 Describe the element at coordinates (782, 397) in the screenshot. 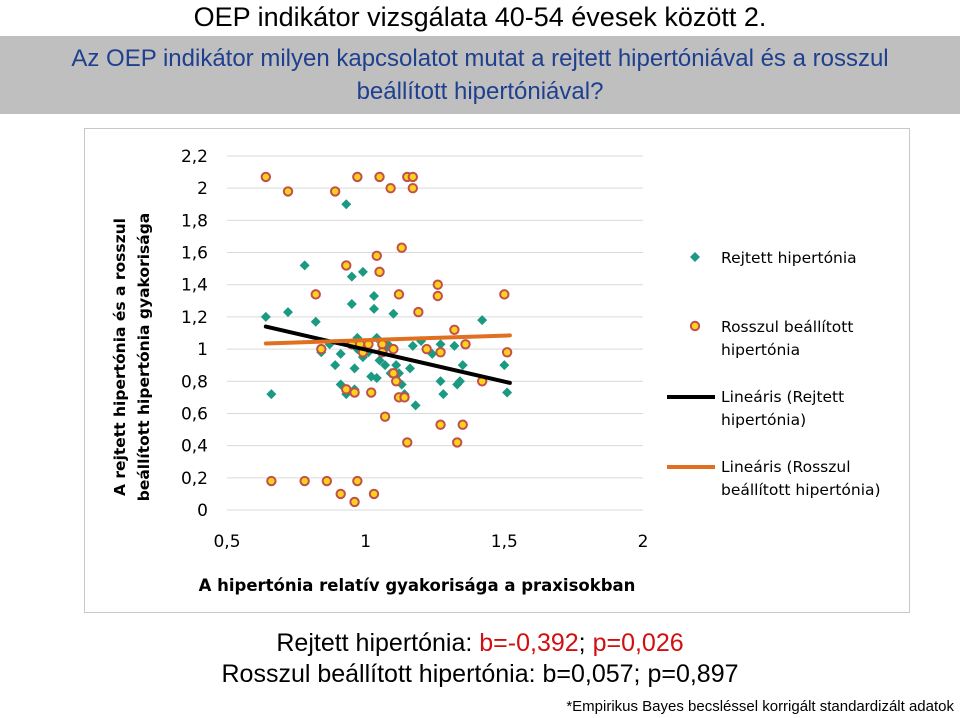

I see `legend-label: Lineáris (Rejtett` at that location.